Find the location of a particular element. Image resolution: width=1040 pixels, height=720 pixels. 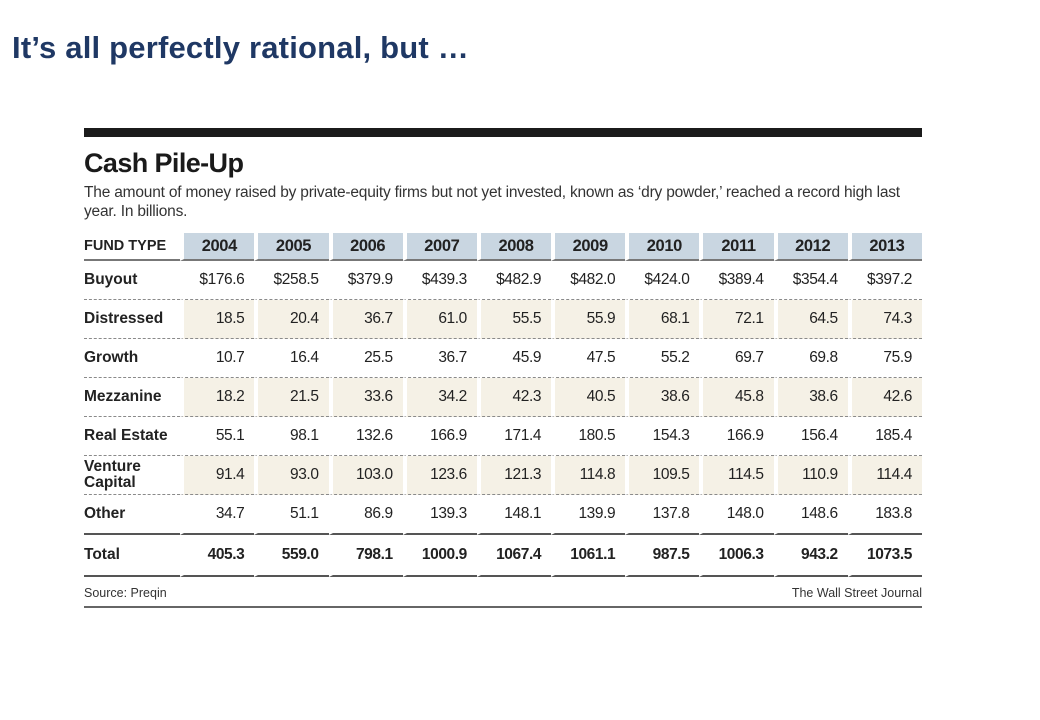

value-cell: 987.5 is located at coordinates (662, 556).